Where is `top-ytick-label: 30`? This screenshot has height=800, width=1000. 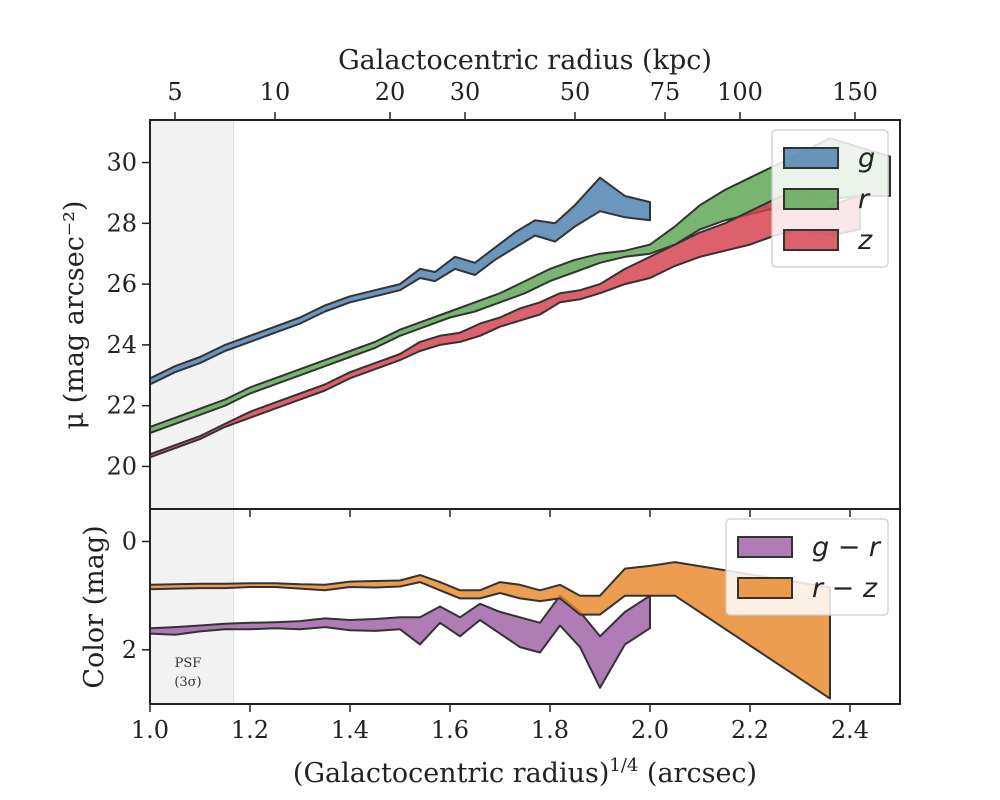 top-ytick-label: 30 is located at coordinates (121, 163).